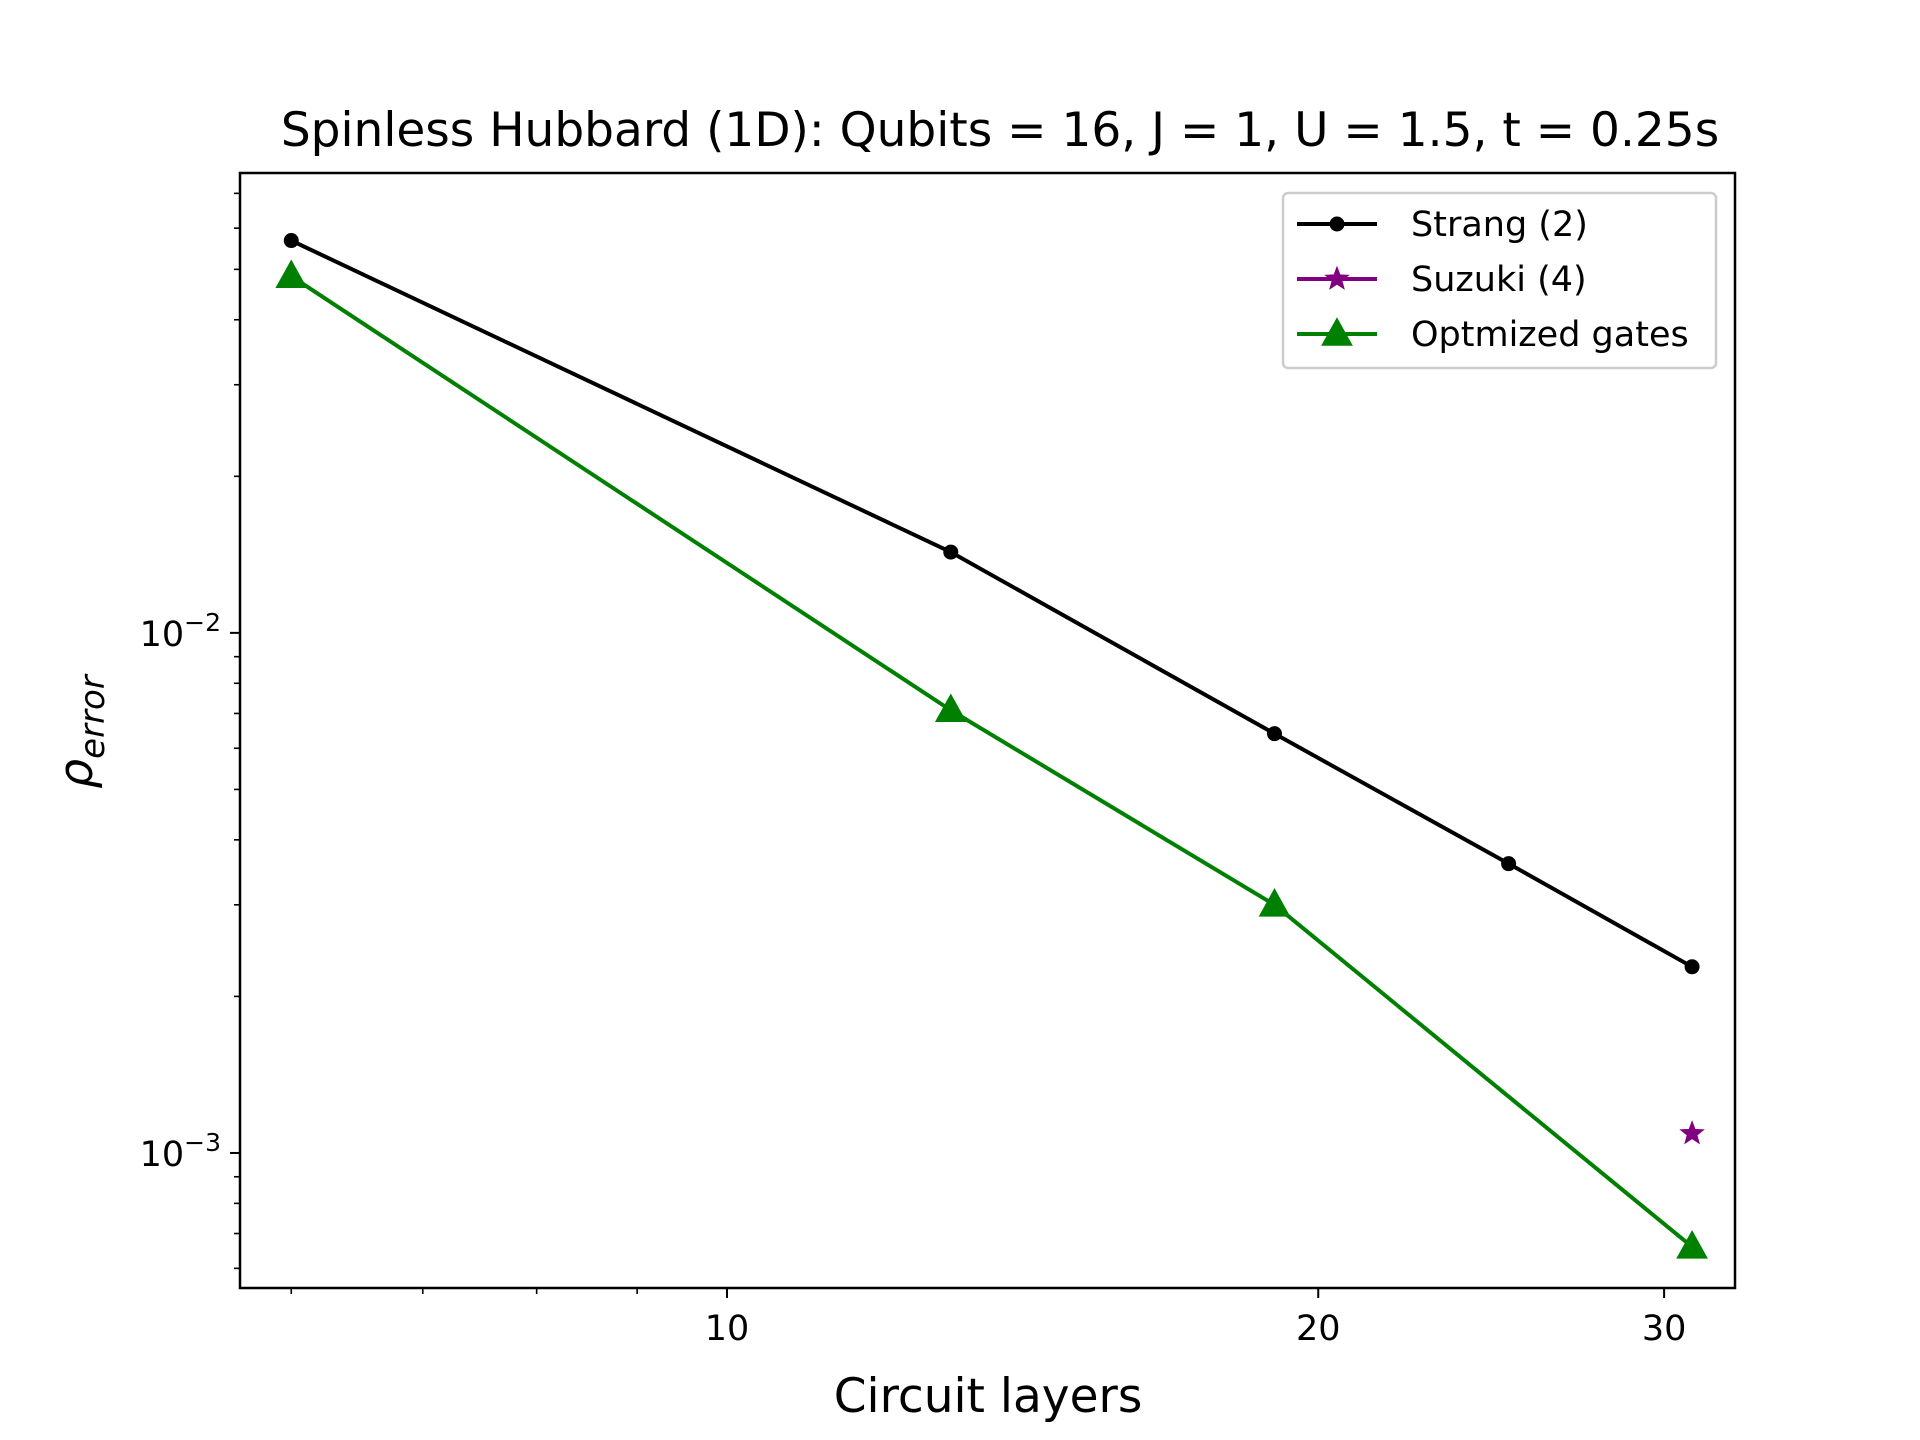  I want to click on x-tick-label: 30, so click(1664, 1329).